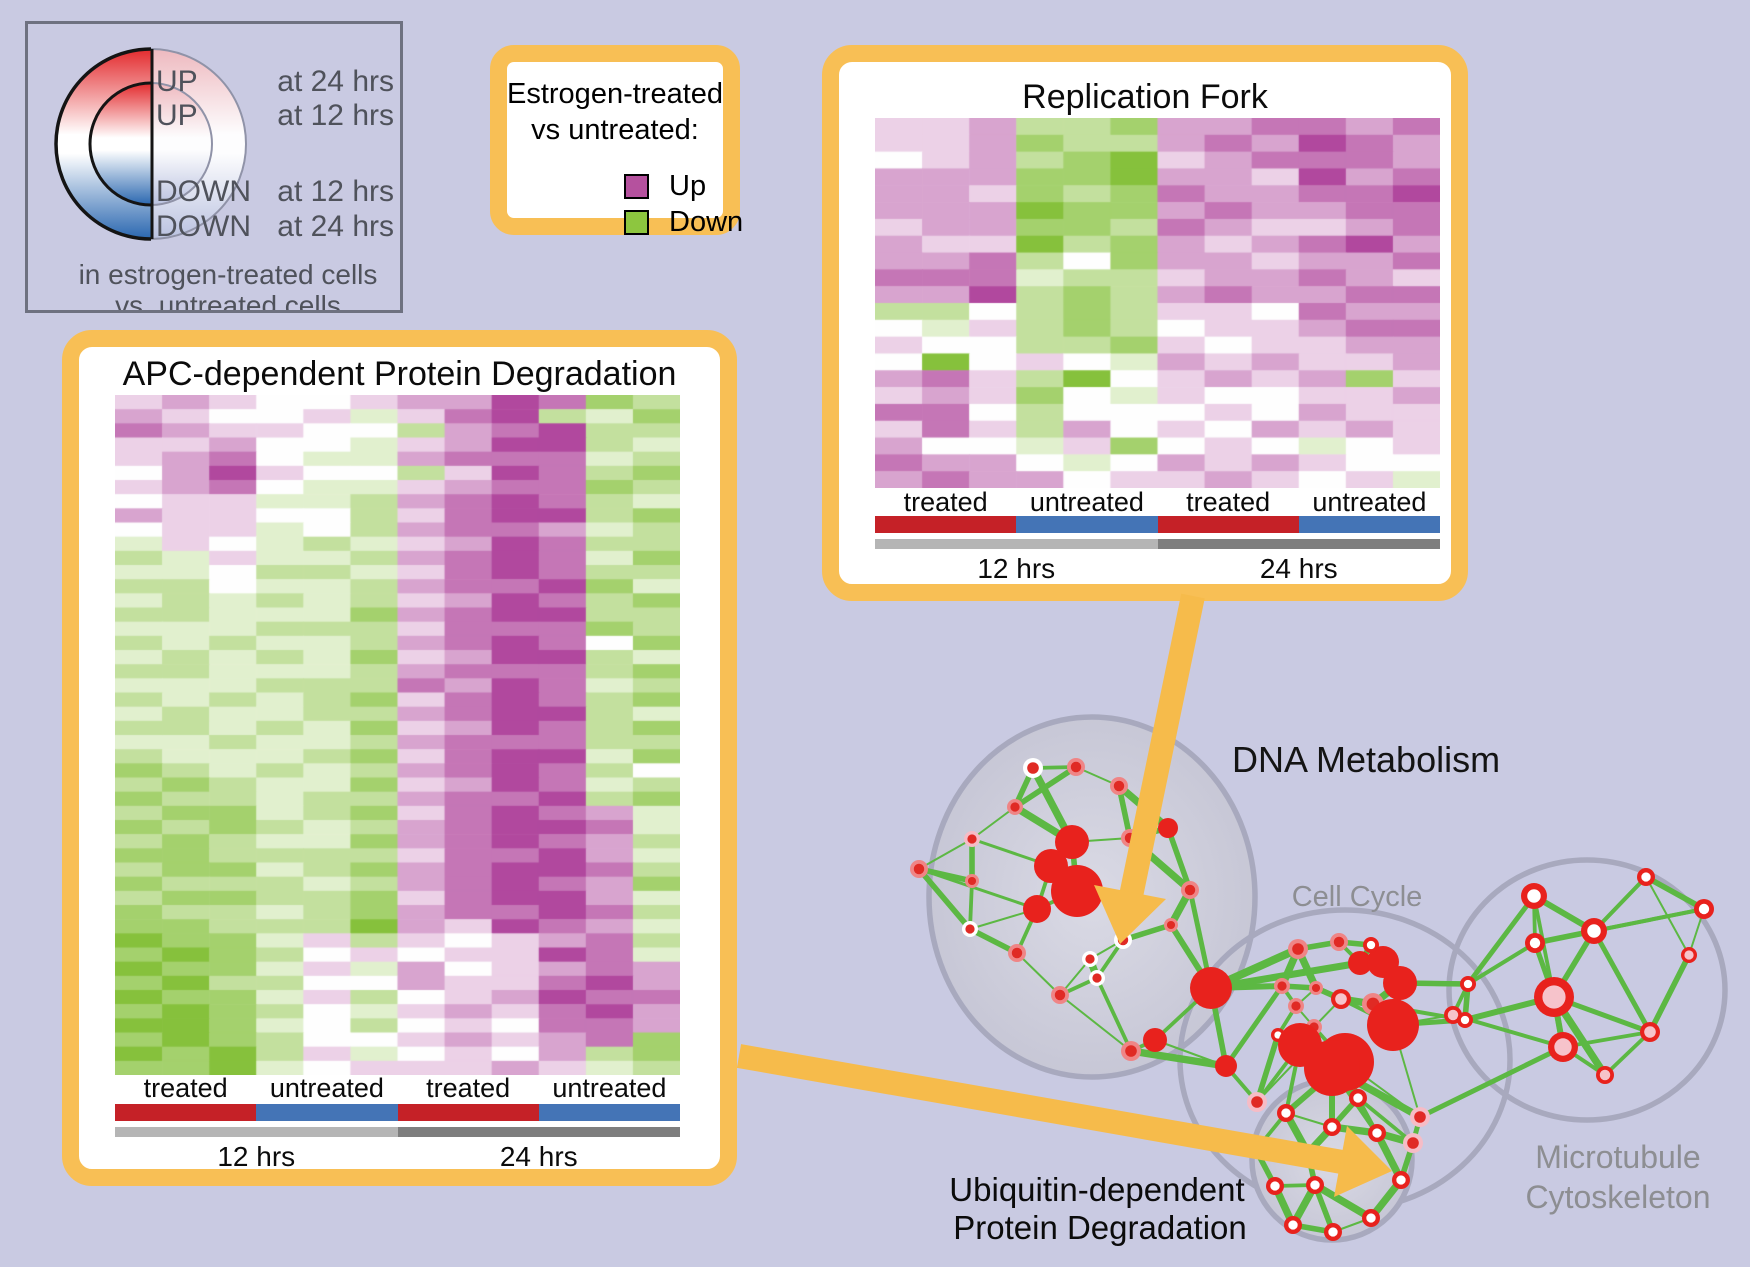 This screenshot has width=1750, height=1279. I want to click on cluster-cell, so click(1345, 1060).